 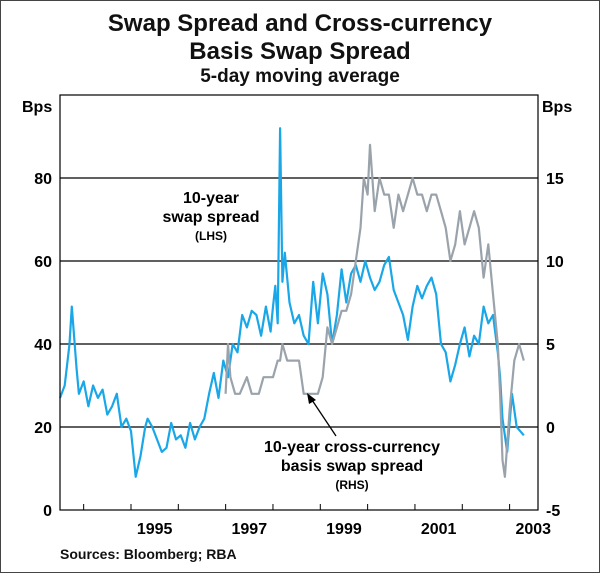 What do you see at coordinates (43, 345) in the screenshot?
I see `left-tick-label: 40` at bounding box center [43, 345].